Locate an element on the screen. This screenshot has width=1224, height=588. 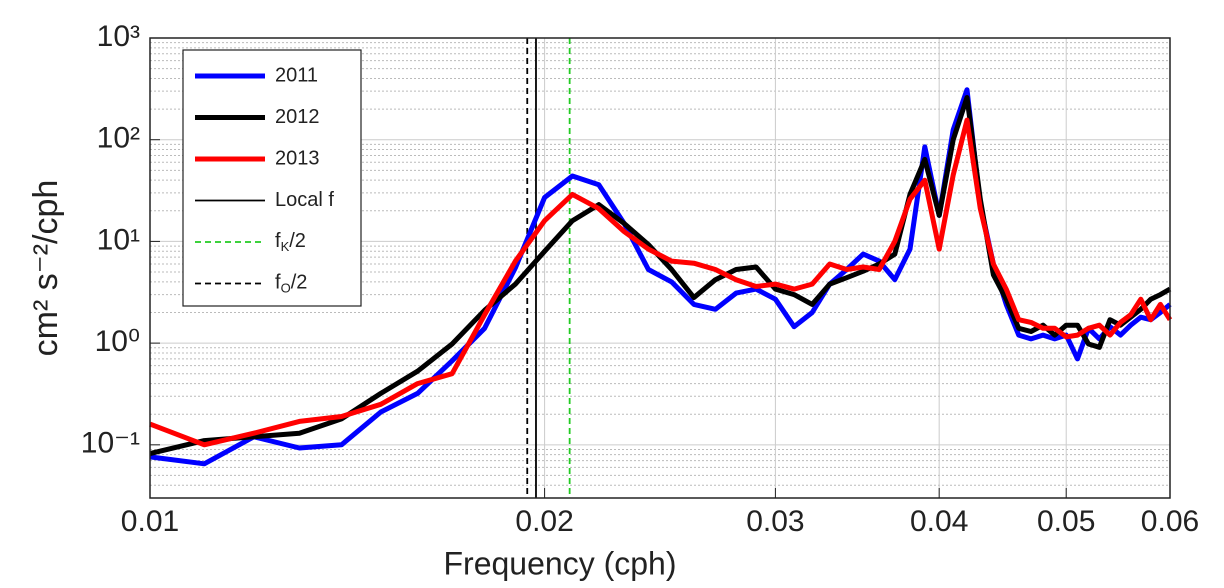
y-tick-label: 10² is located at coordinates (118, 138).